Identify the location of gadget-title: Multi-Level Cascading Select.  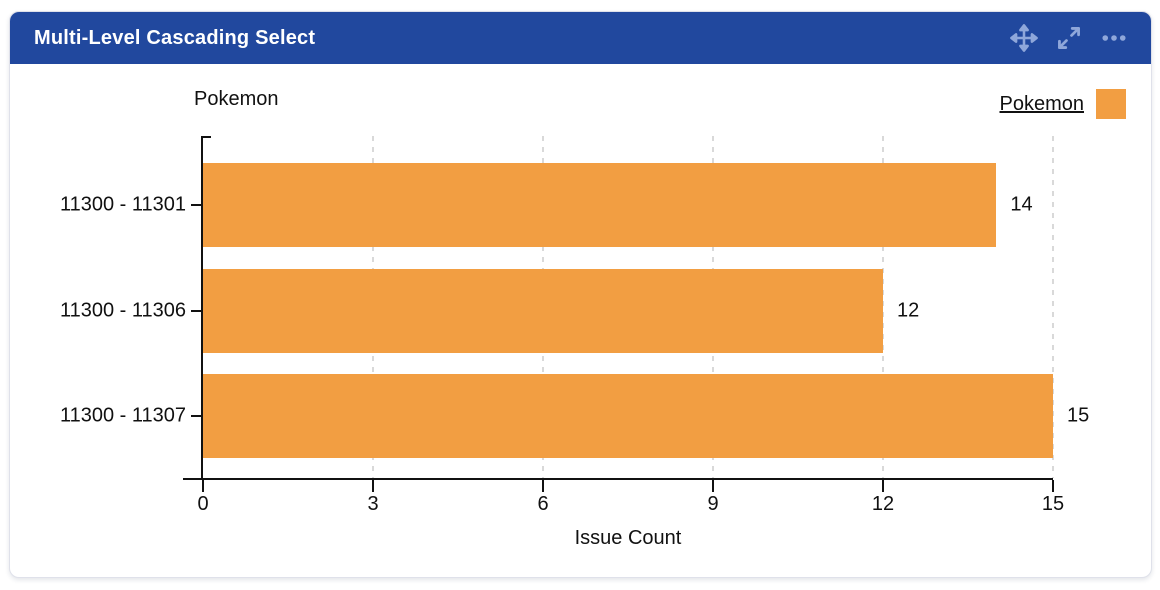
(175, 37).